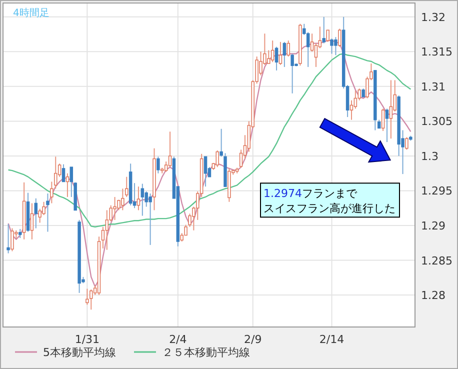  I want to click on y-tick-label: 1.295, so click(436, 191).